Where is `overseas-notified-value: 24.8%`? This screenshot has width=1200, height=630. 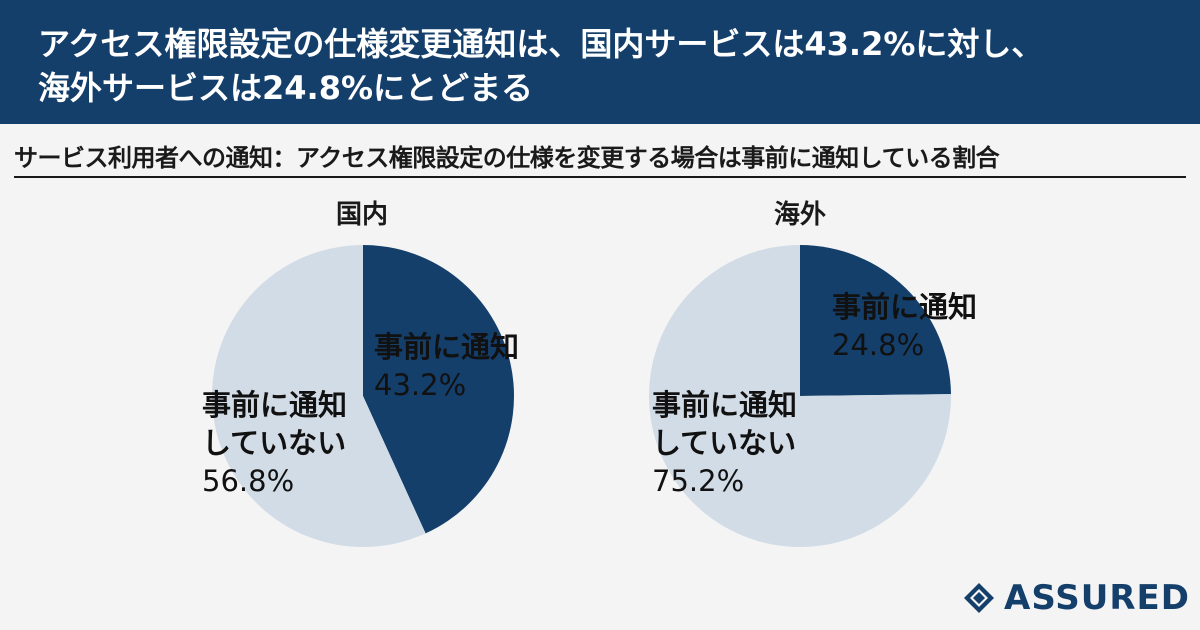 overseas-notified-value: 24.8% is located at coordinates (878, 345).